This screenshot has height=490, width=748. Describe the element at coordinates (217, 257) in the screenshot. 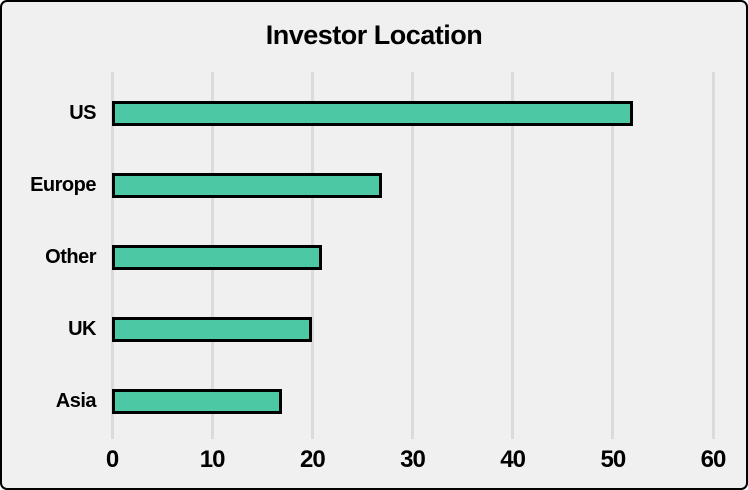

I see `bar-other` at that location.